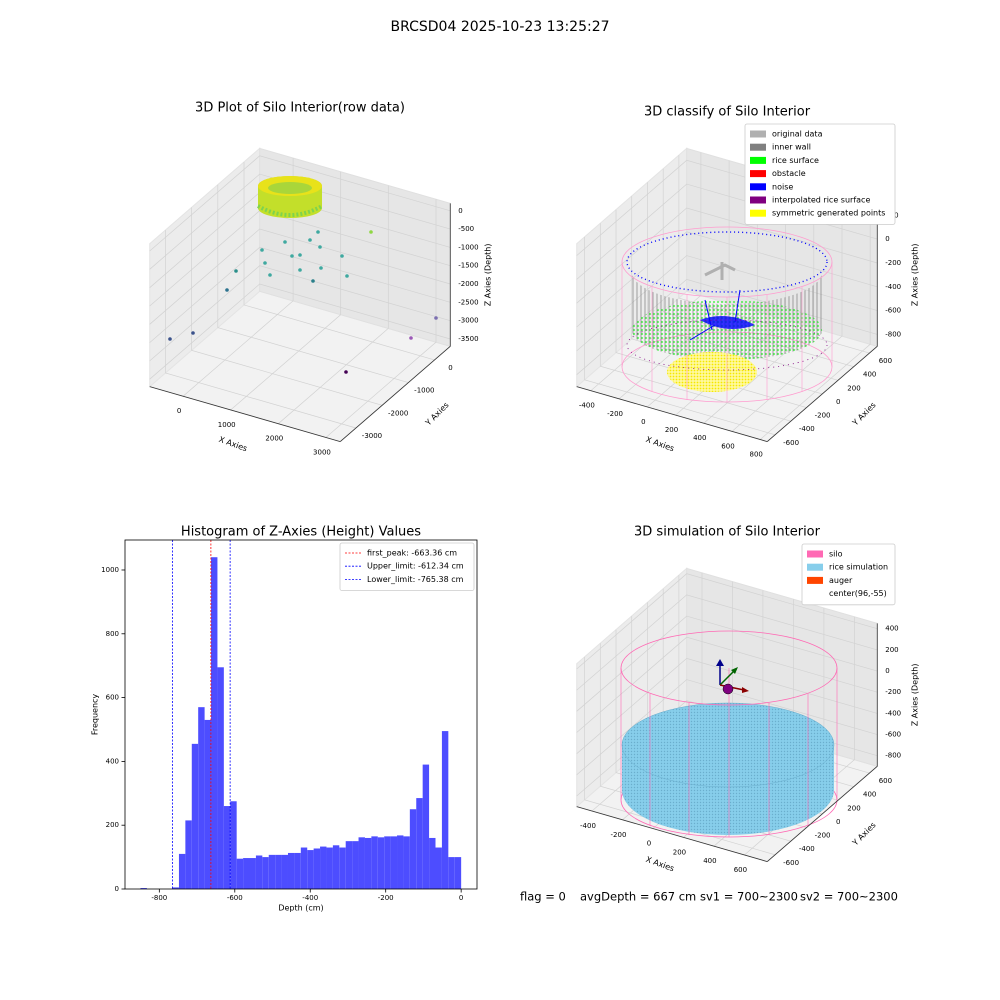 This screenshot has width=1000, height=1000. Describe the element at coordinates (301, 714) in the screenshot. I see `axes-frame` at that location.